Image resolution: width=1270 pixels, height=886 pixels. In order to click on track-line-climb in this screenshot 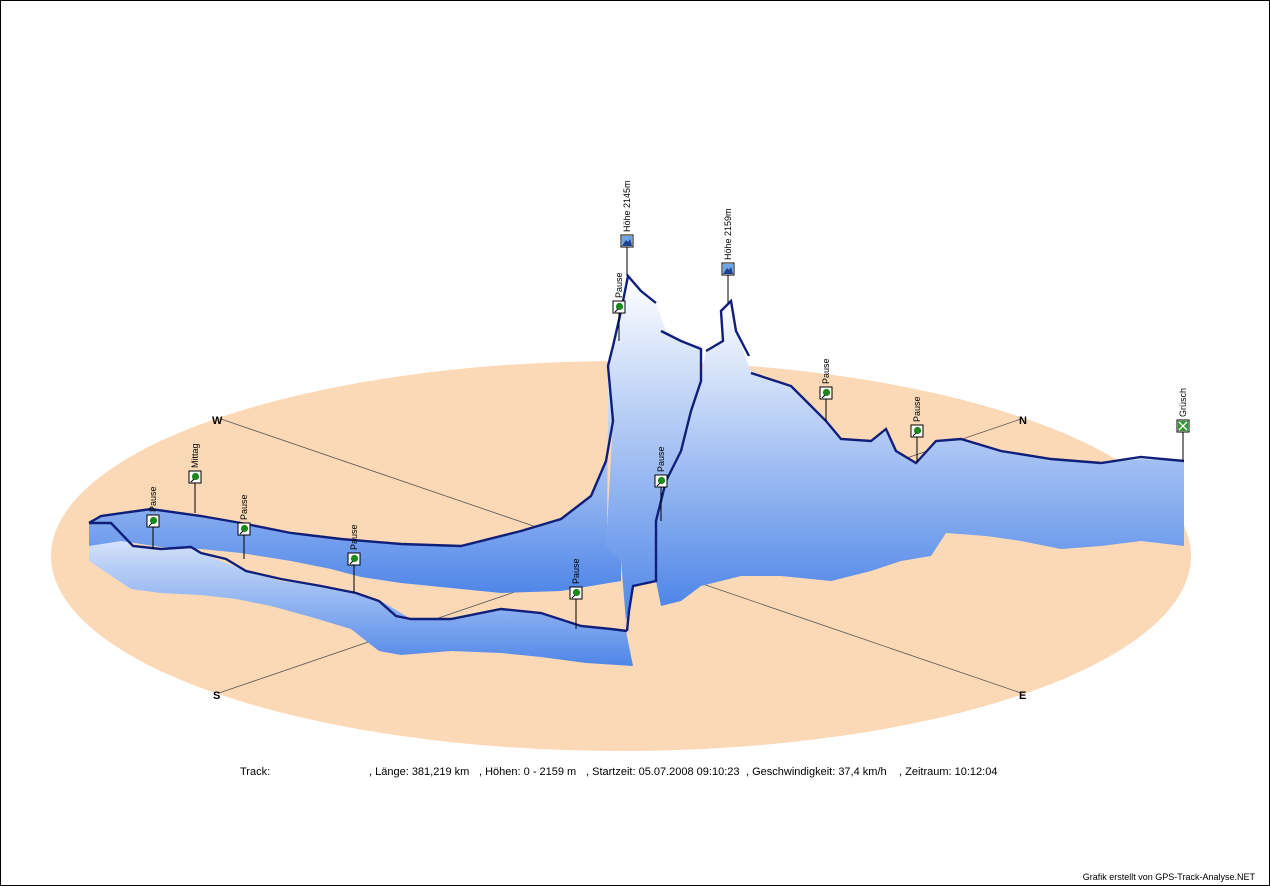, I will do `click(664, 480)`.